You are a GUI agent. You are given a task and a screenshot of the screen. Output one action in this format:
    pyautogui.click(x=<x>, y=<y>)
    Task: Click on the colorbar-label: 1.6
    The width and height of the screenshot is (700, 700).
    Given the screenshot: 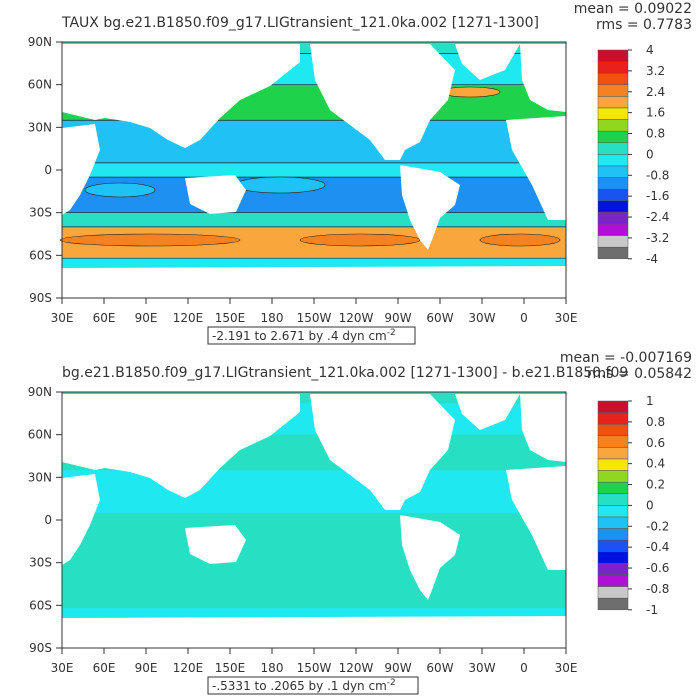 What is the action you would take?
    pyautogui.click(x=655, y=113)
    